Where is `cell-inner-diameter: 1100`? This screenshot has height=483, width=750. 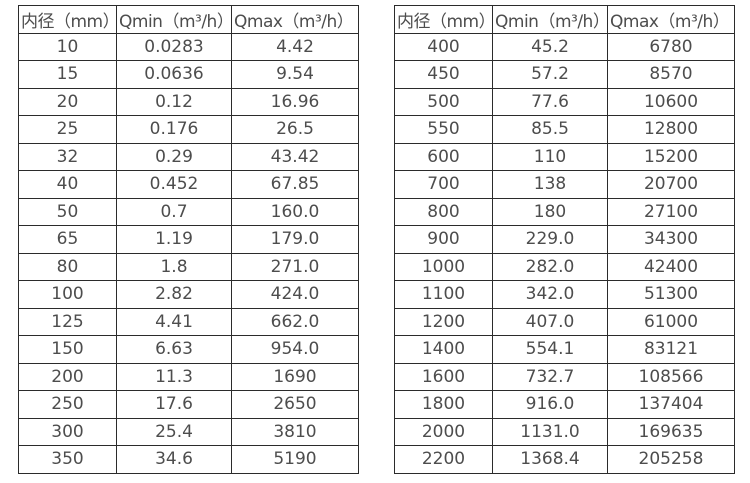
cell-inner-diameter: 1100 is located at coordinates (443, 294).